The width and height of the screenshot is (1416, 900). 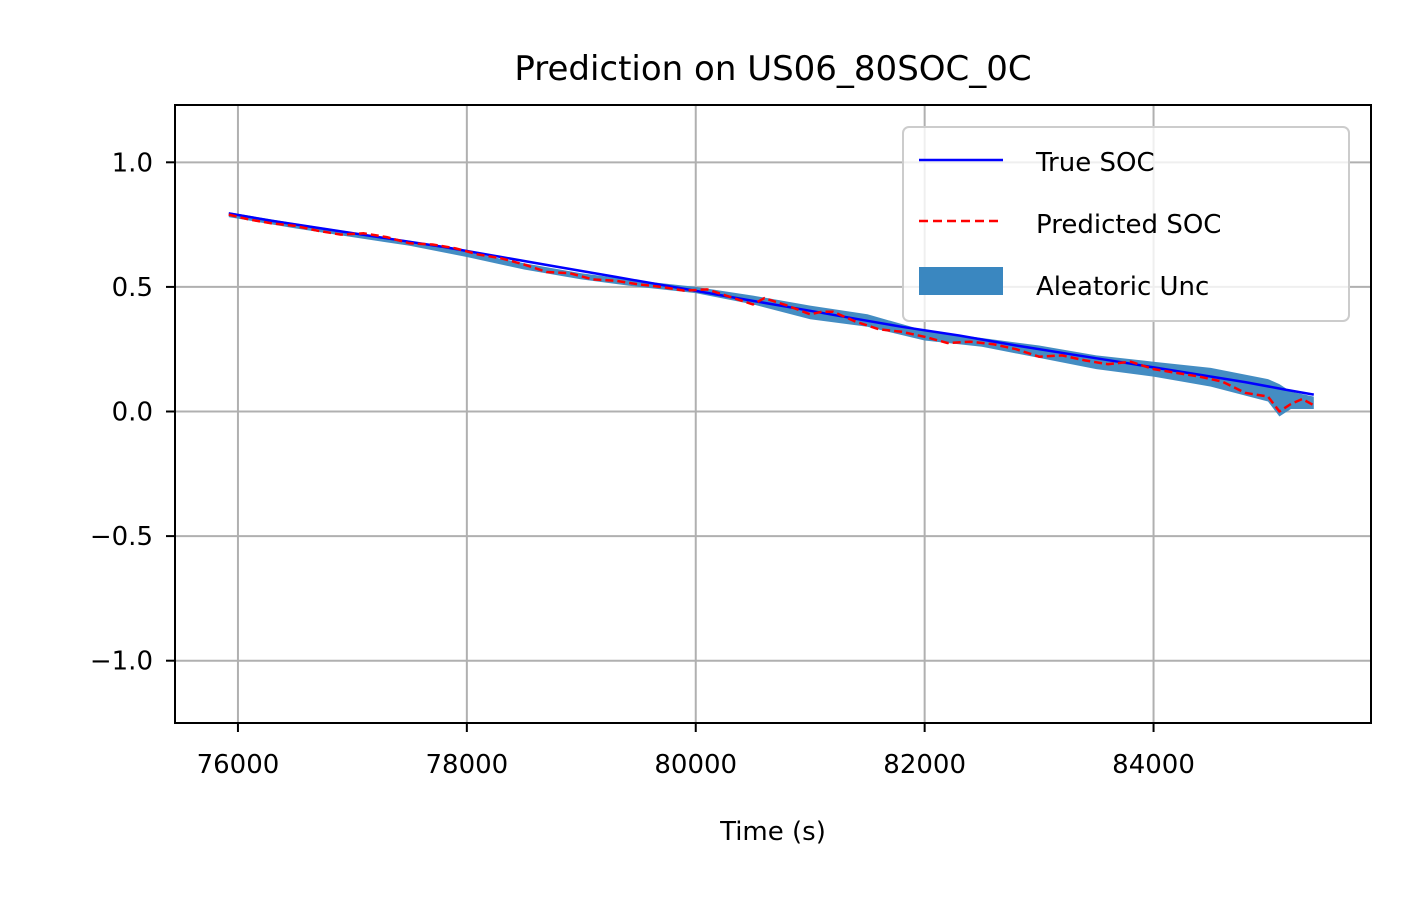 I want to click on x-tick-label: 78000, so click(x=466, y=765).